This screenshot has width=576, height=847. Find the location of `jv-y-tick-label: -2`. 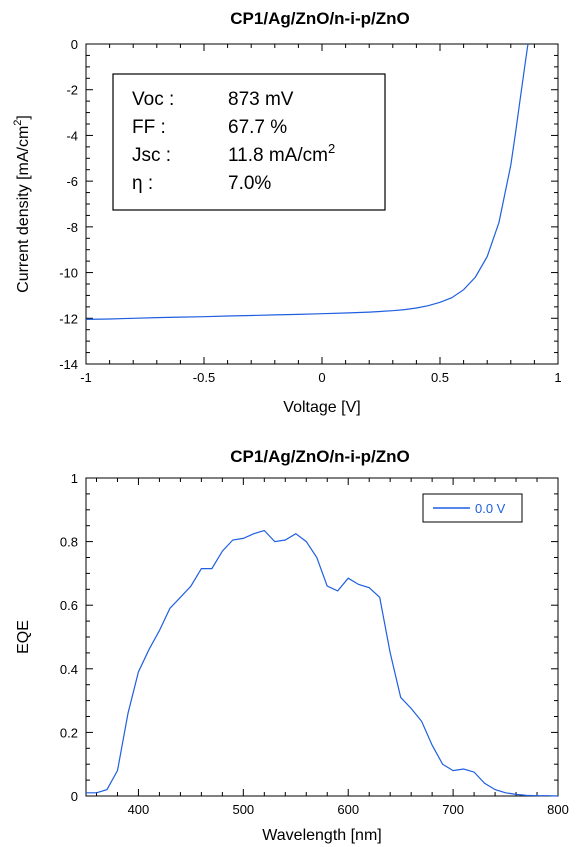

jv-y-tick-label: -2 is located at coordinates (72, 90).